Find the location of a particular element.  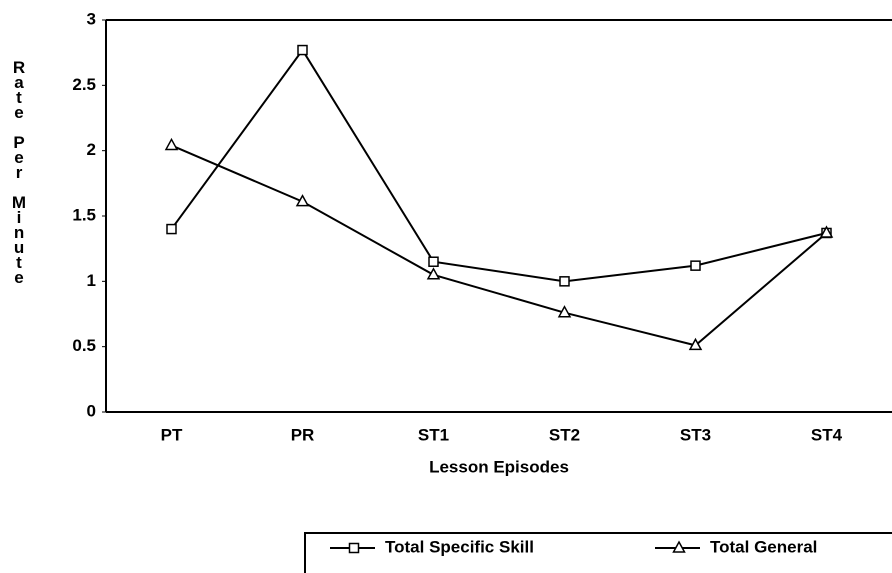

y-tick-label: 0 is located at coordinates (91, 410).